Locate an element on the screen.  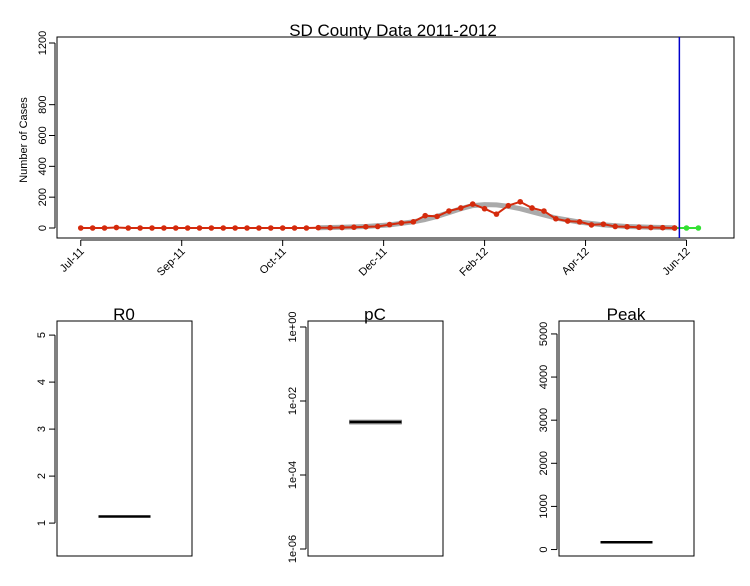
pc-box is located at coordinates (375, 422).